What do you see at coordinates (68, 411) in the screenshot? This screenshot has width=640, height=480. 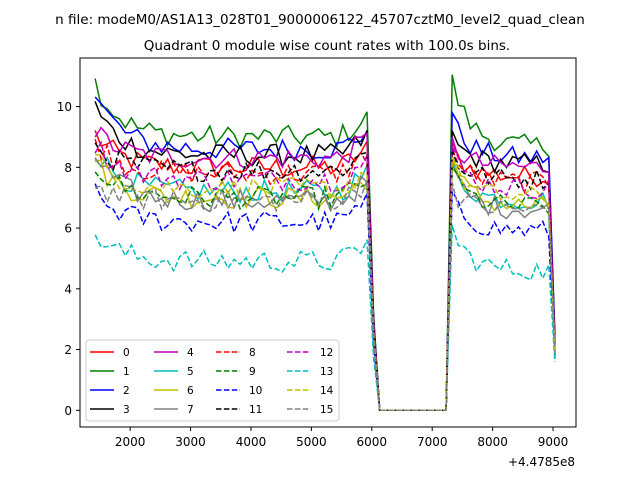 I see `y-tick-label: 0` at bounding box center [68, 411].